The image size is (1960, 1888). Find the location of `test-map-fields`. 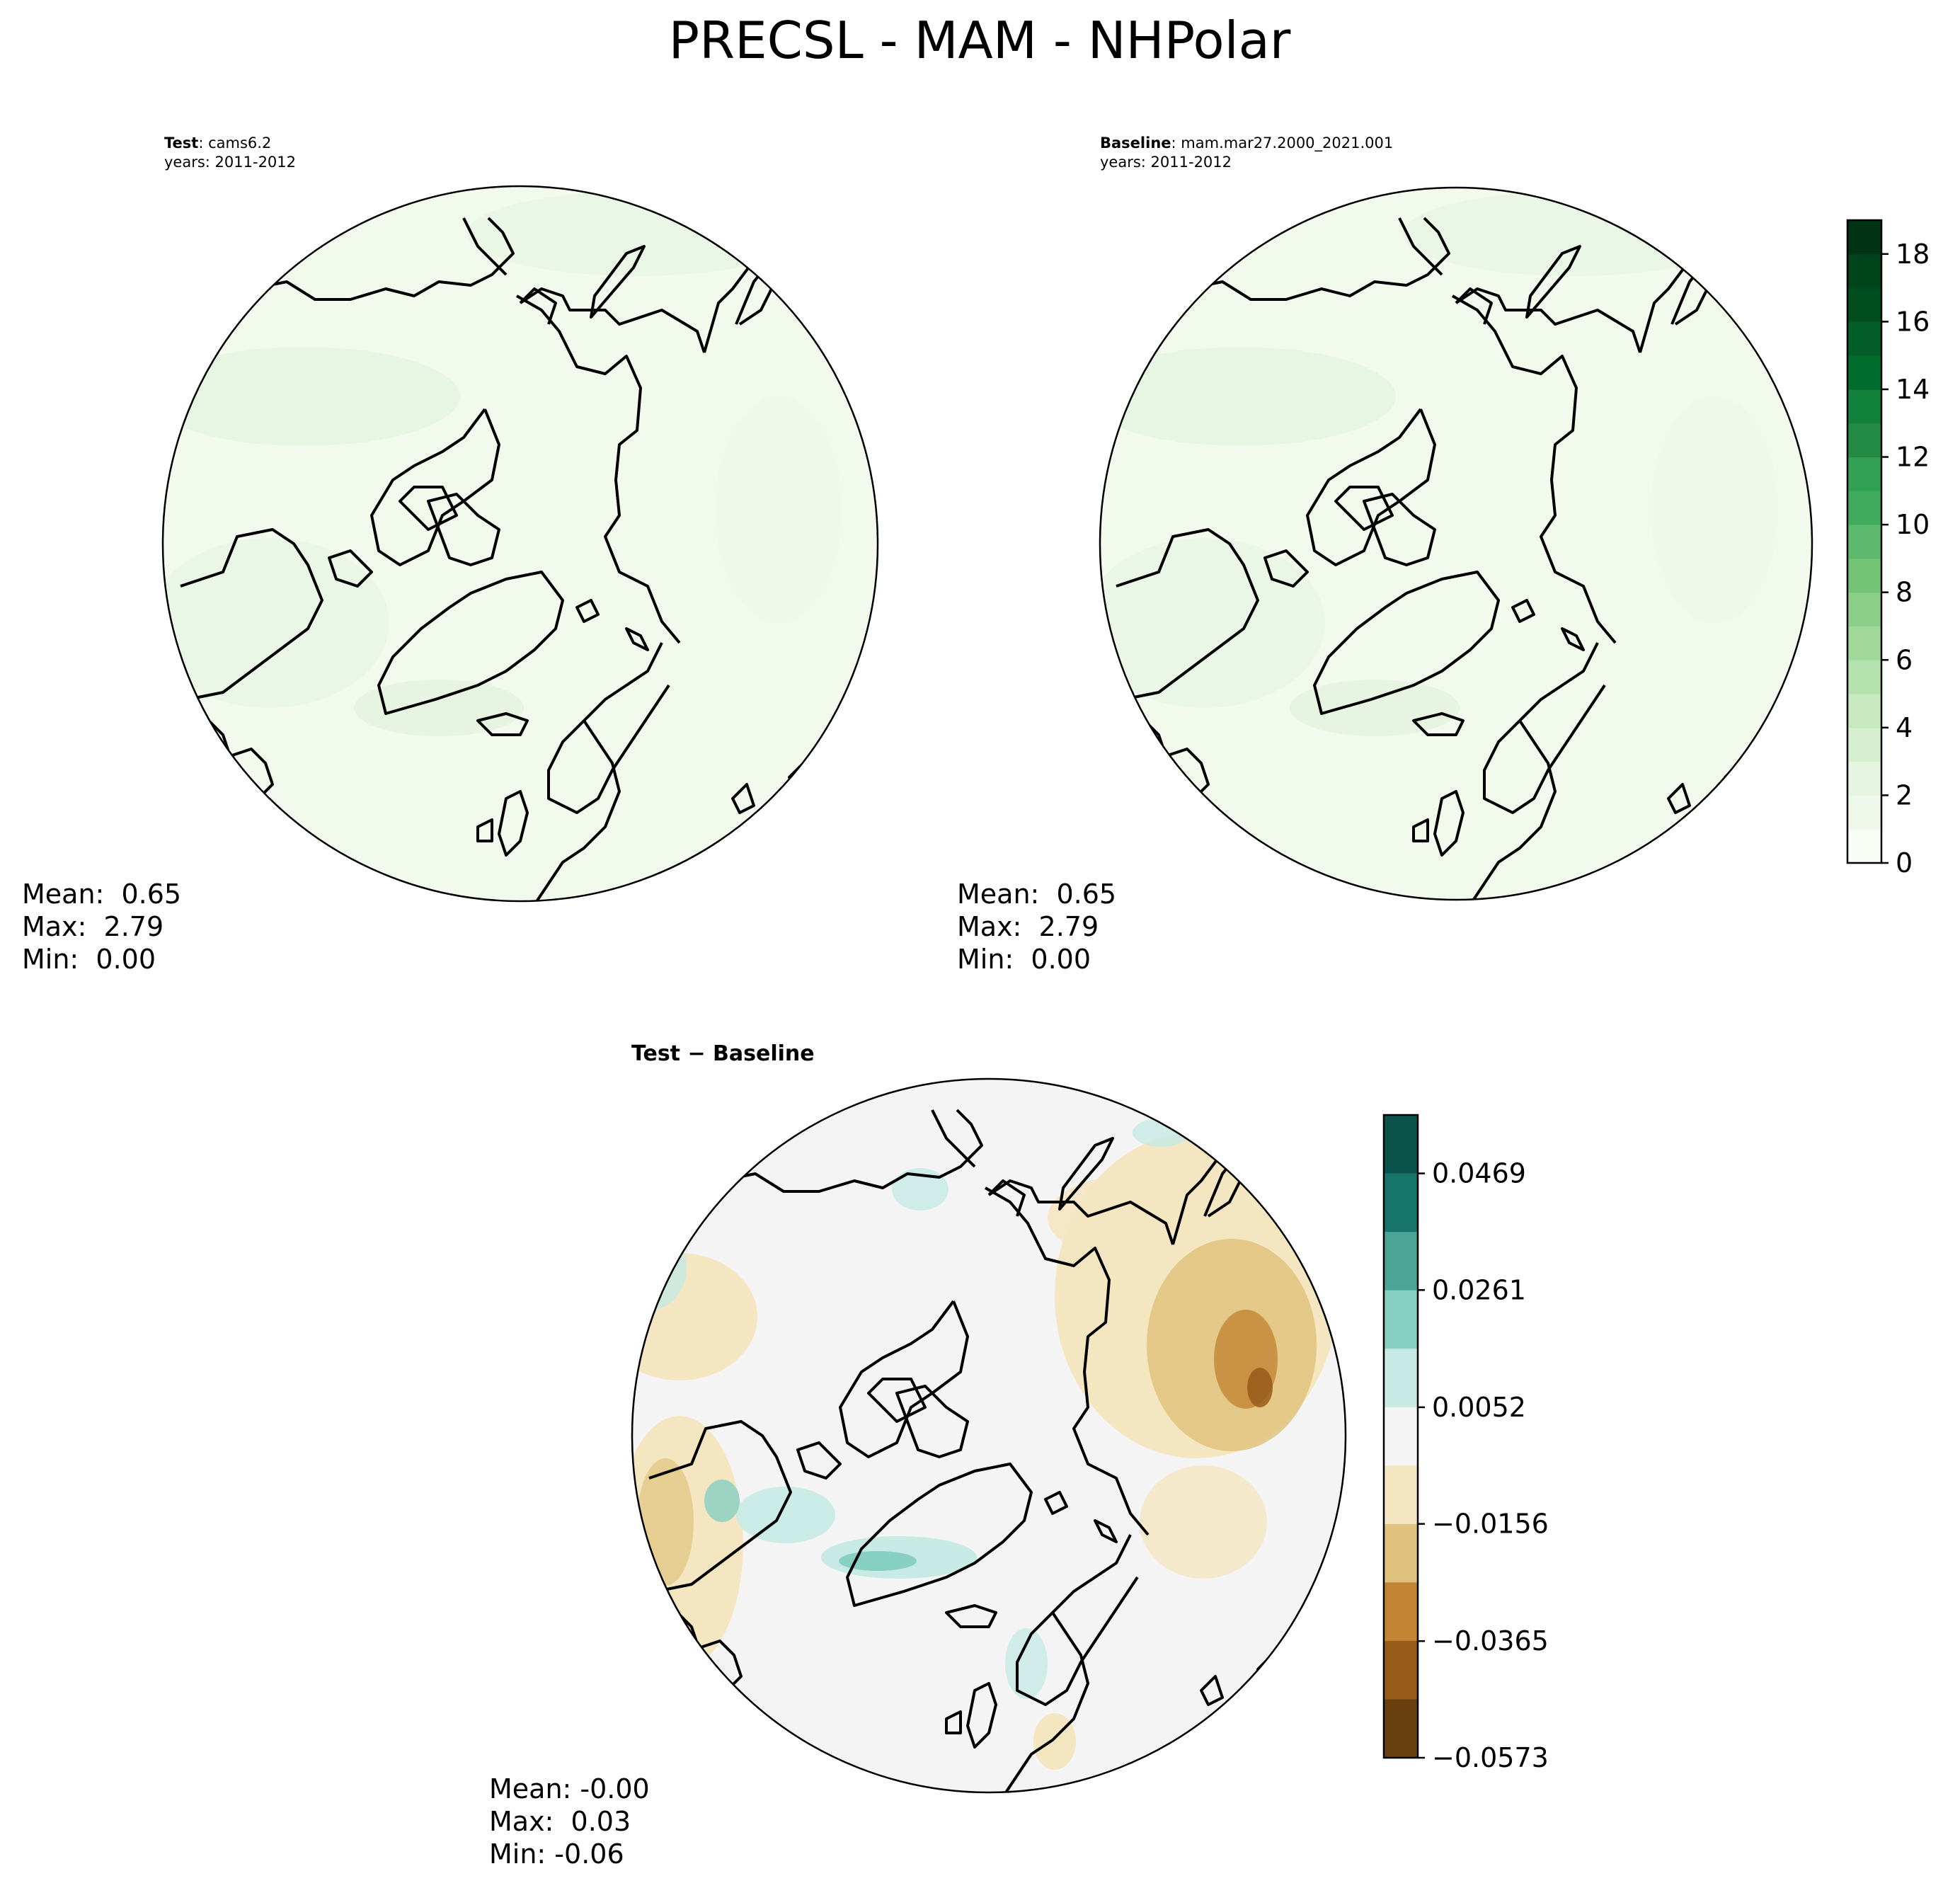

test-map-fields is located at coordinates (502, 464).